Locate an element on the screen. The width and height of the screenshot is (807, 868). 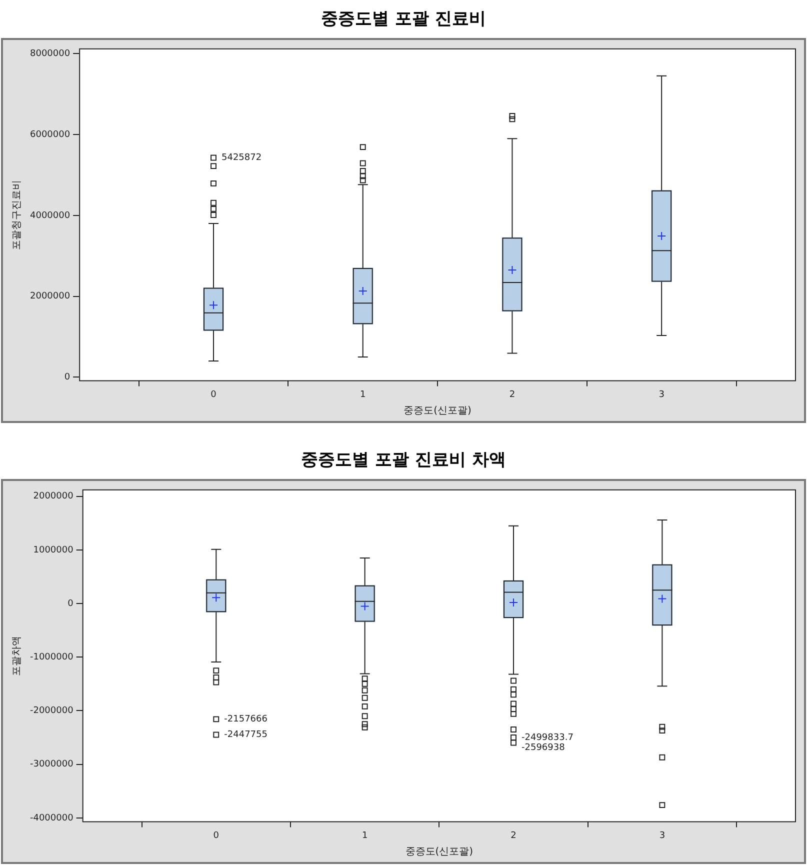
y-axis-title: 포괄차액 is located at coordinates (17, 656).